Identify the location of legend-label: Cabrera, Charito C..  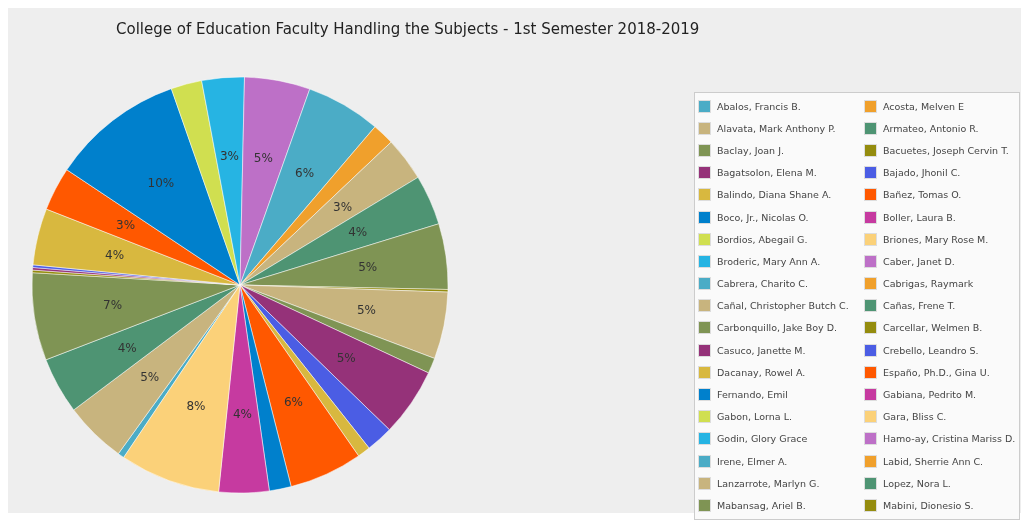
(763, 284).